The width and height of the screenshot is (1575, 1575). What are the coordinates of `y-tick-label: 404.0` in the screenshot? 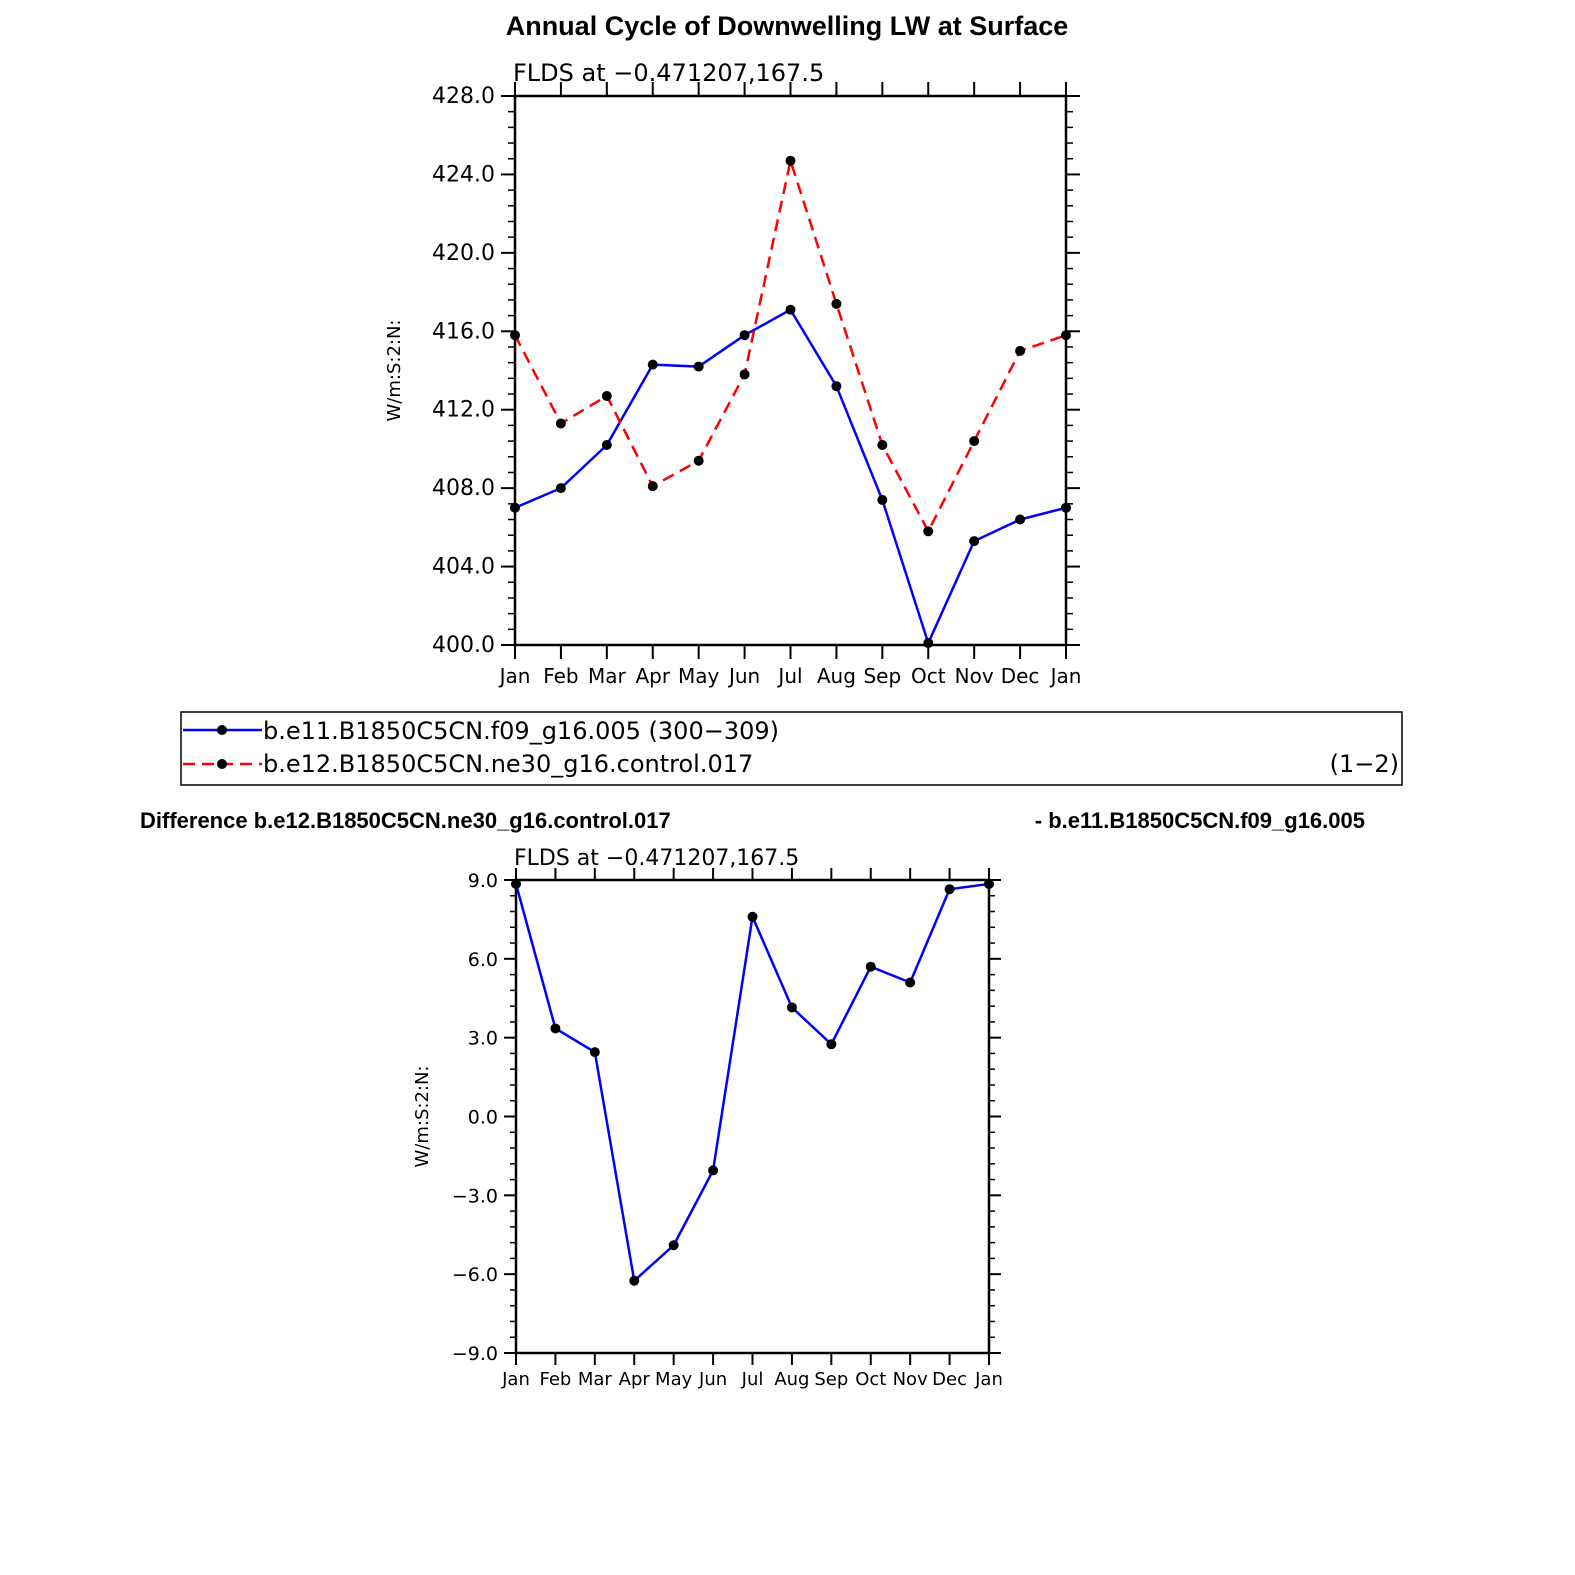 It's located at (463, 567).